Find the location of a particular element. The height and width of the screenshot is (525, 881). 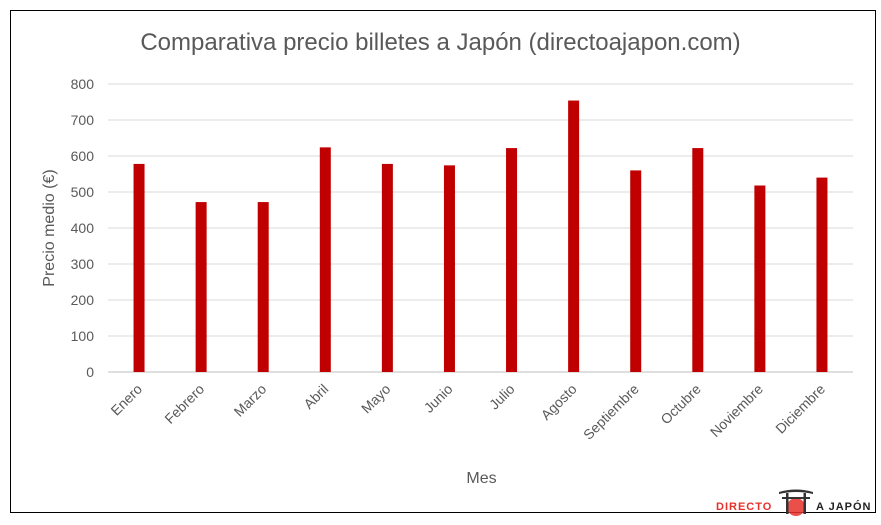

x-tick-label: Febrero is located at coordinates (184, 404).